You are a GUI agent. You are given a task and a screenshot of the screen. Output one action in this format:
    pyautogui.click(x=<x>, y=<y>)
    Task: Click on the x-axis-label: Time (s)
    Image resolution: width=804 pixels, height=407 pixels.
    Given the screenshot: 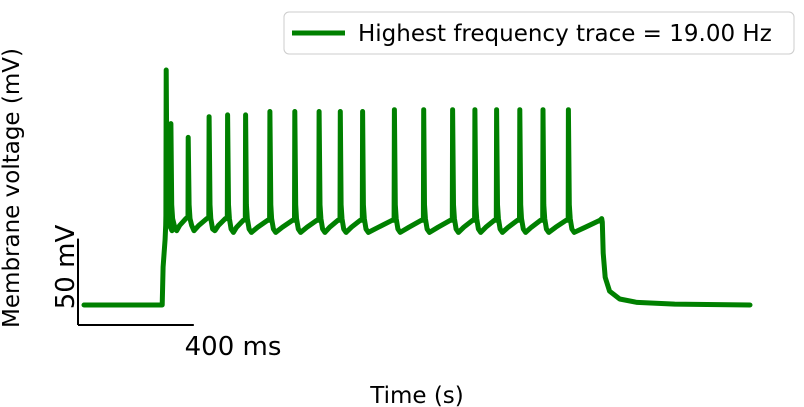 What is the action you would take?
    pyautogui.click(x=416, y=395)
    